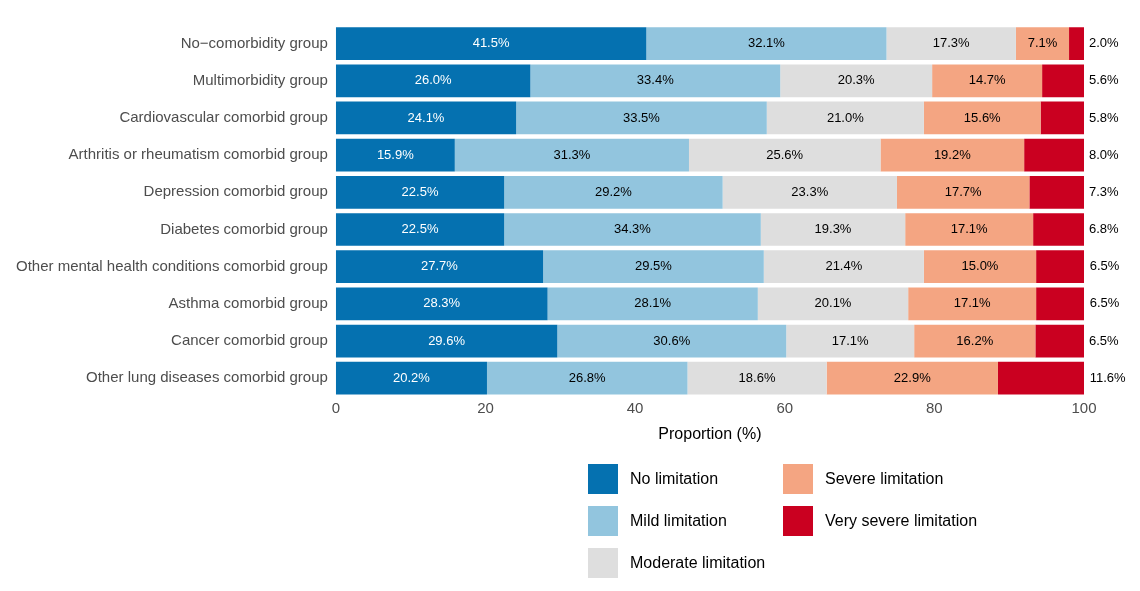 This screenshot has height=591, width=1140. What do you see at coordinates (235, 191) in the screenshot?
I see `y-tick-label: Depression comorbid group` at bounding box center [235, 191].